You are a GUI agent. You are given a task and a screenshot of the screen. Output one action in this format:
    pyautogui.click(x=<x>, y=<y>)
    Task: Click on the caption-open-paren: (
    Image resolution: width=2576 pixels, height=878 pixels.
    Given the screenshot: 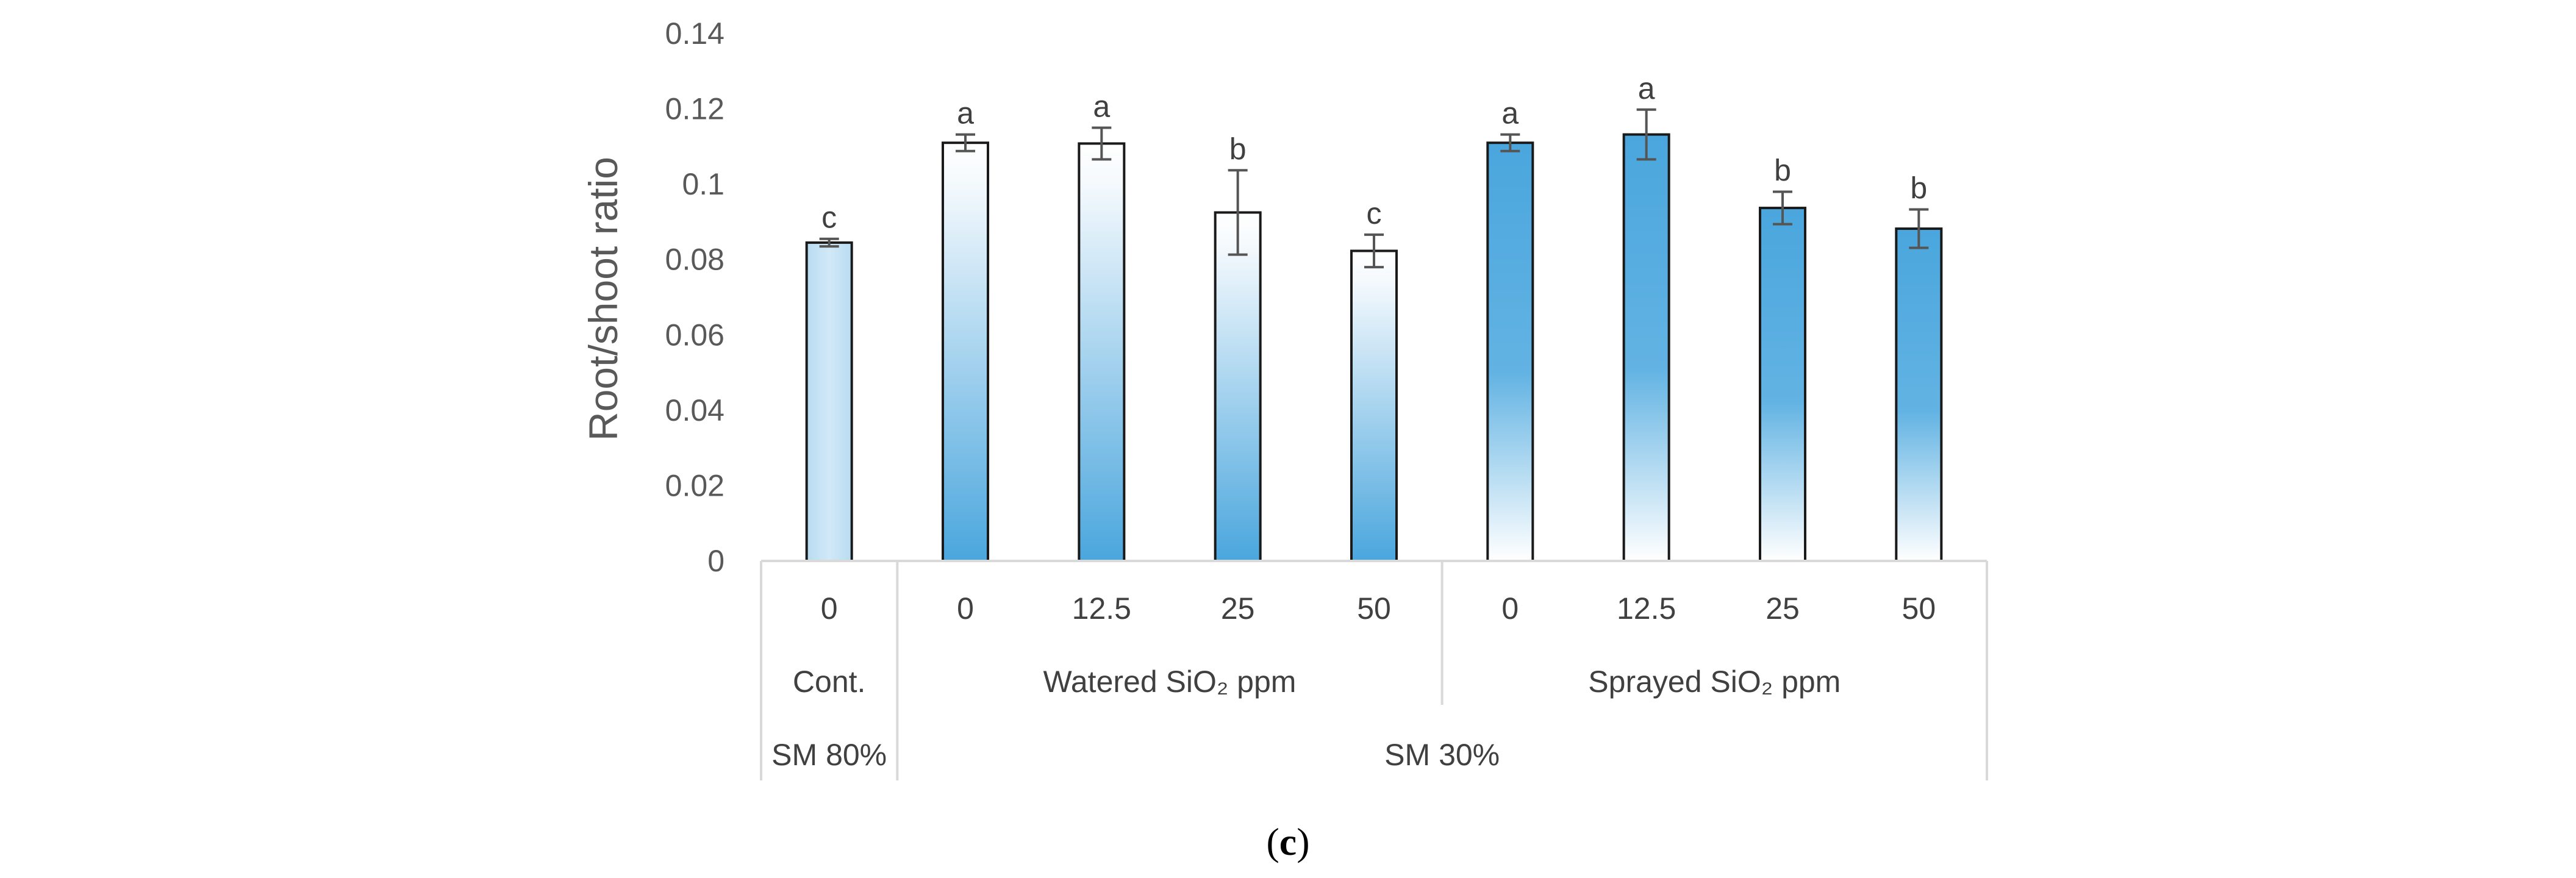 What is the action you would take?
    pyautogui.click(x=1272, y=841)
    